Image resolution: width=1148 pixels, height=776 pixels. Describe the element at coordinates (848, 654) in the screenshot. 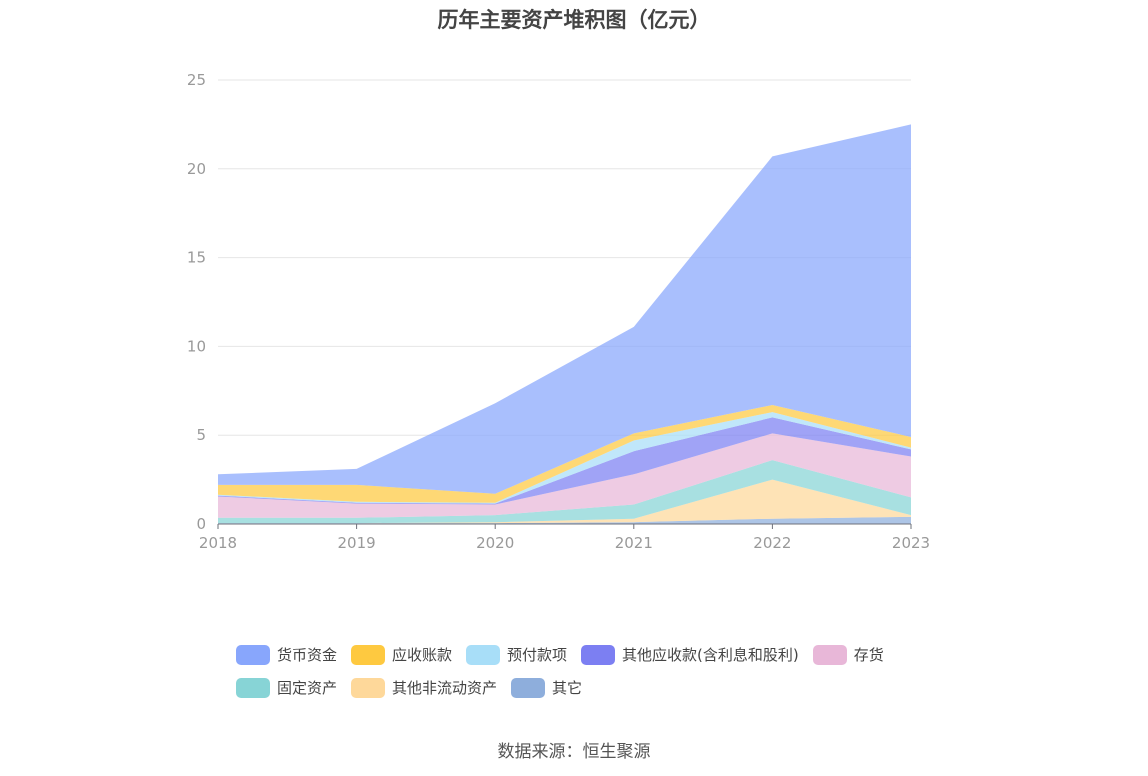

I see `legend-item-inventory: 存货` at that location.